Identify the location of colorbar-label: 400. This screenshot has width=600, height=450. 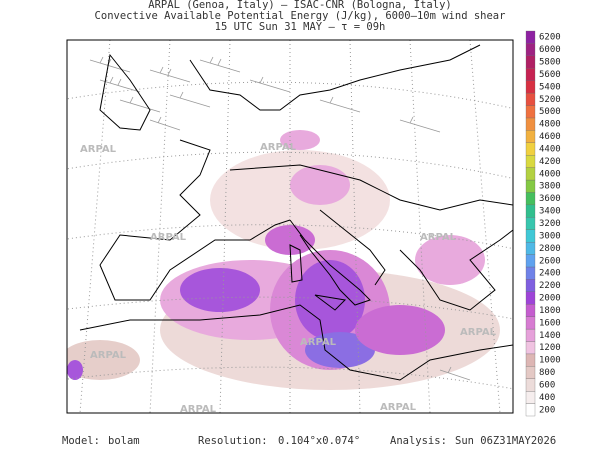
(547, 398).